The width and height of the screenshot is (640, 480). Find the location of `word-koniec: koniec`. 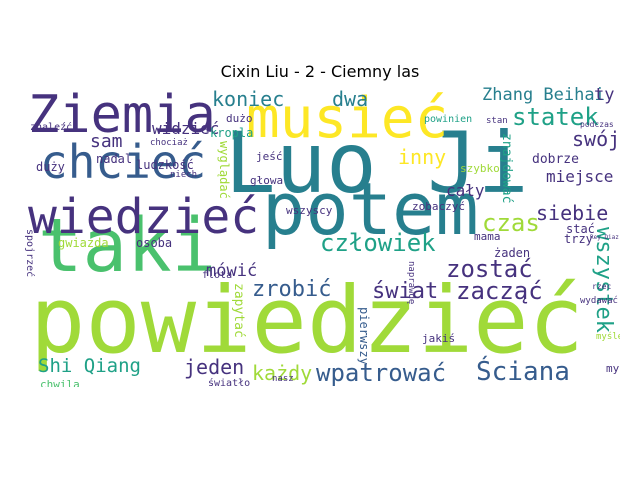

word-koniec: koniec is located at coordinates (248, 99).